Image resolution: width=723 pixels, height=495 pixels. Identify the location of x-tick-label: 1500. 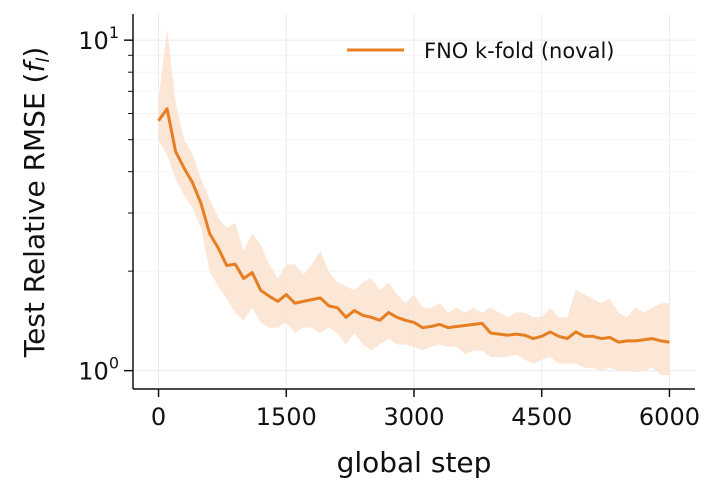
(286, 417).